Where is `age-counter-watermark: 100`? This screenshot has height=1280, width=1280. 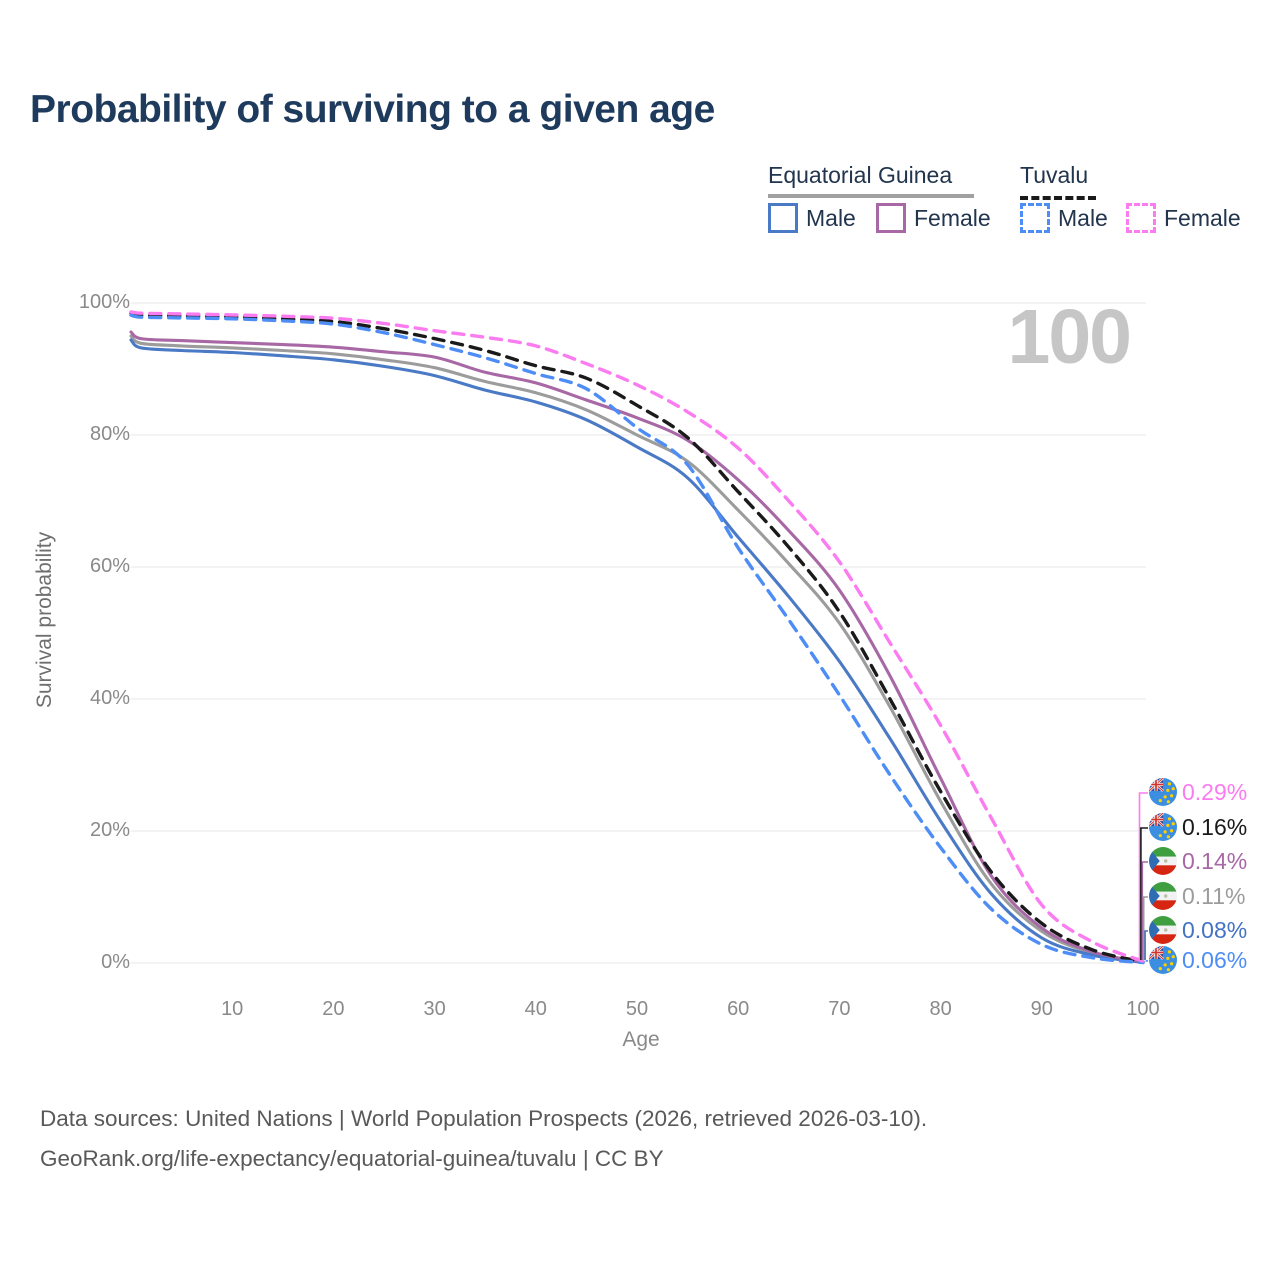
age-counter-watermark: 100 is located at coordinates (1069, 337).